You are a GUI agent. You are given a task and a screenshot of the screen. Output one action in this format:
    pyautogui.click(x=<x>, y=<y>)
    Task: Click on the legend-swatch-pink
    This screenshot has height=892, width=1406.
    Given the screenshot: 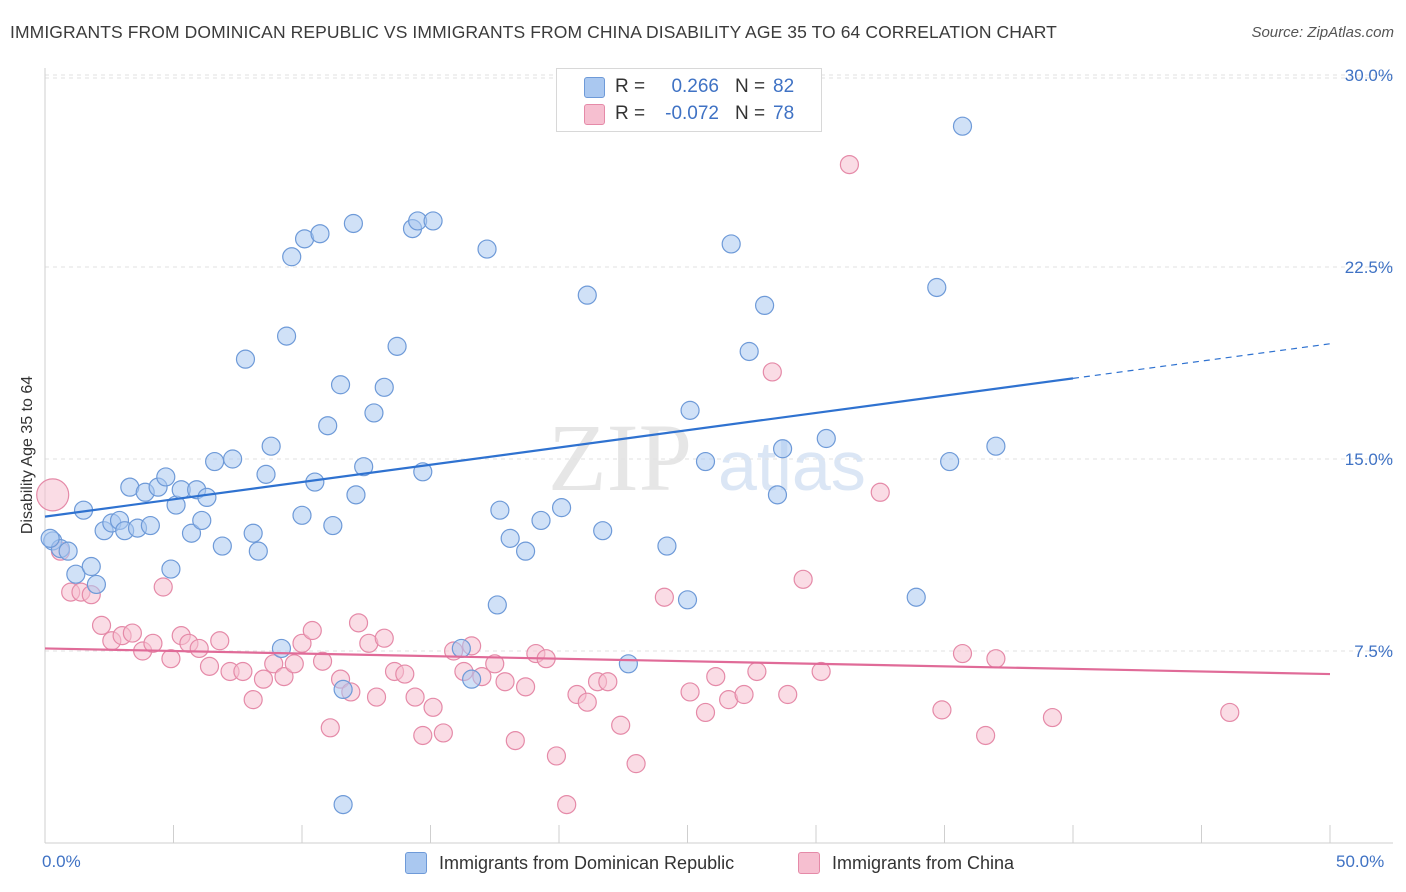 What is the action you would take?
    pyautogui.click(x=809, y=863)
    